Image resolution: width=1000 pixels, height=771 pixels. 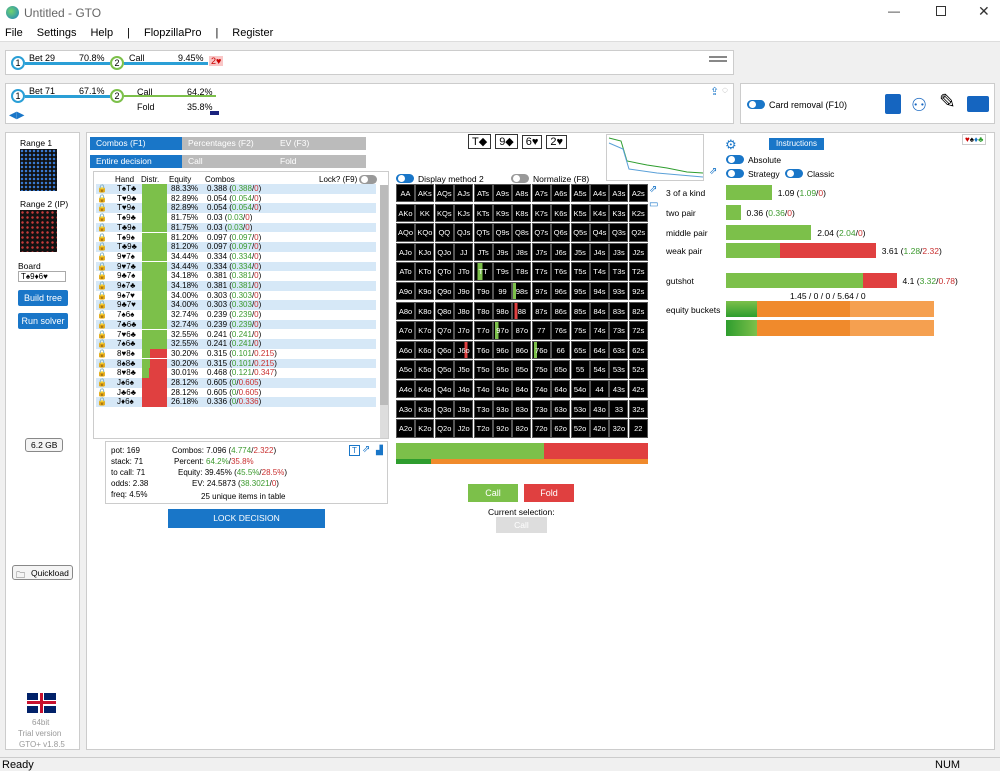 What do you see at coordinates (464, 350) in the screenshot?
I see `hand-cell: J6o` at bounding box center [464, 350].